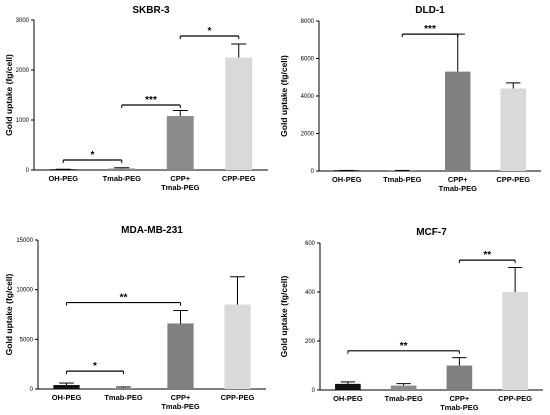 The width and height of the screenshot is (550, 415). What do you see at coordinates (151, 10) in the screenshot?
I see `chart-title: SKBR-3` at bounding box center [151, 10].